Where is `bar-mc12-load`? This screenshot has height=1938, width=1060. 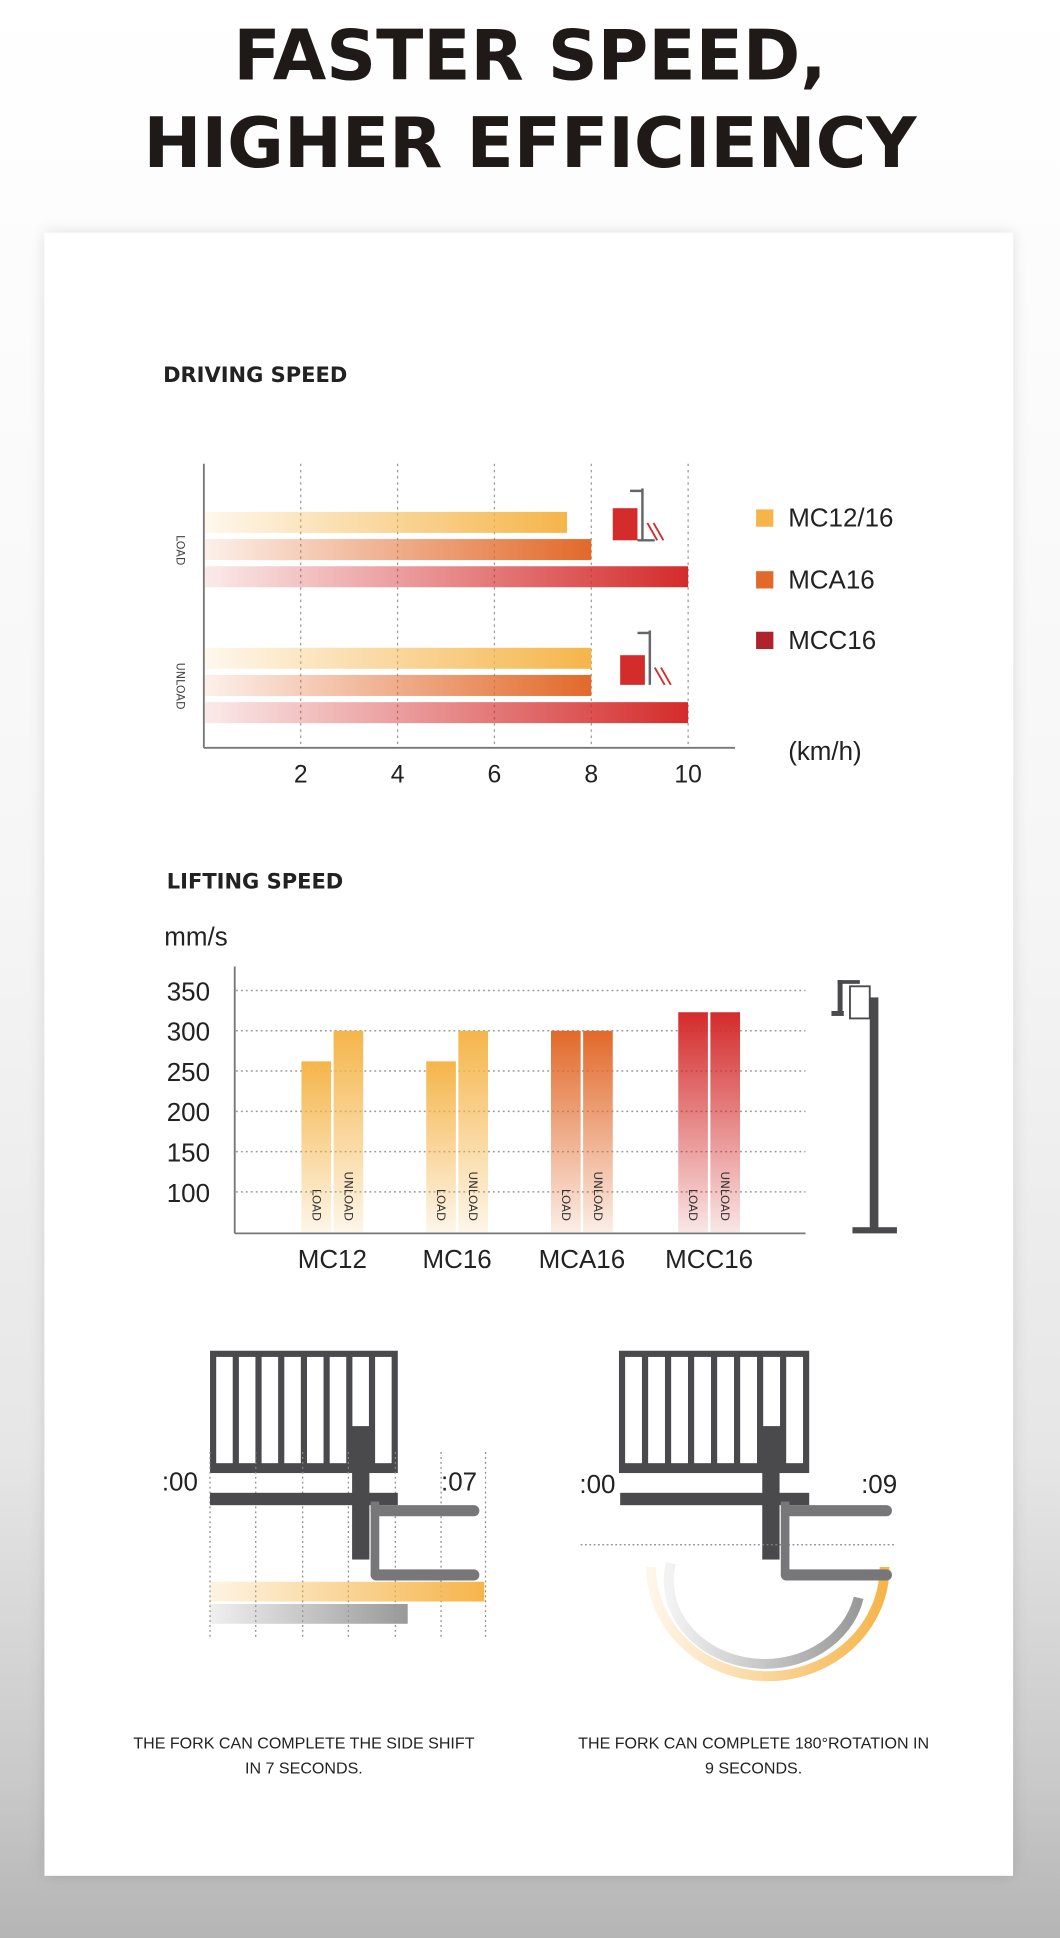 bar-mc12-load is located at coordinates (316, 1147).